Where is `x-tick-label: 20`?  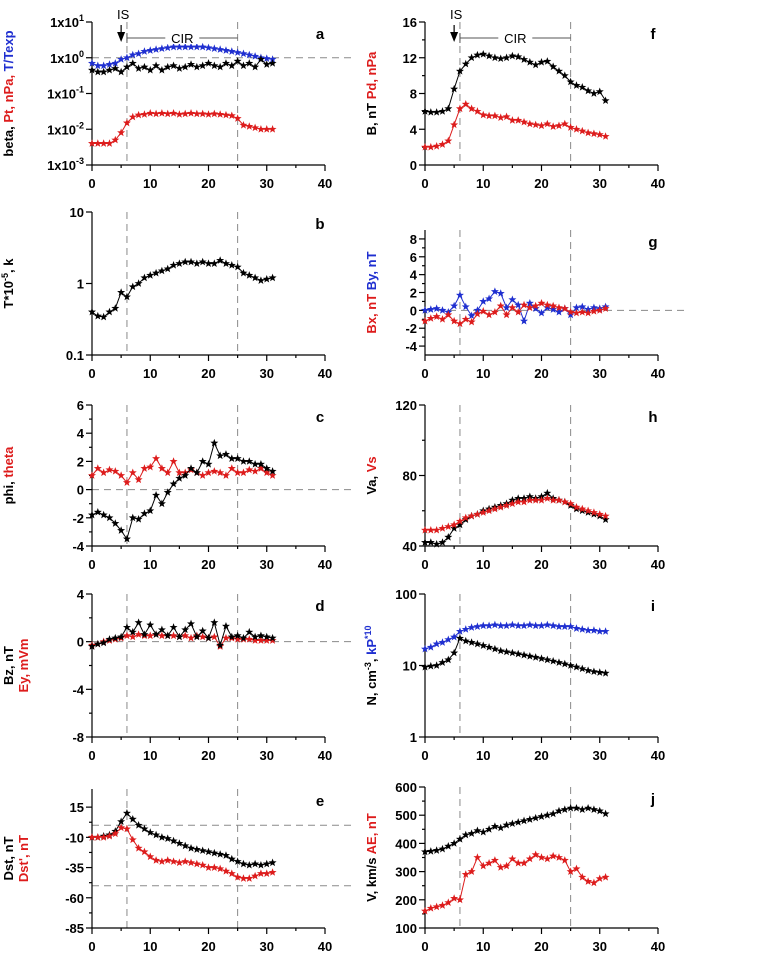
x-tick-label: 20 is located at coordinates (208, 564).